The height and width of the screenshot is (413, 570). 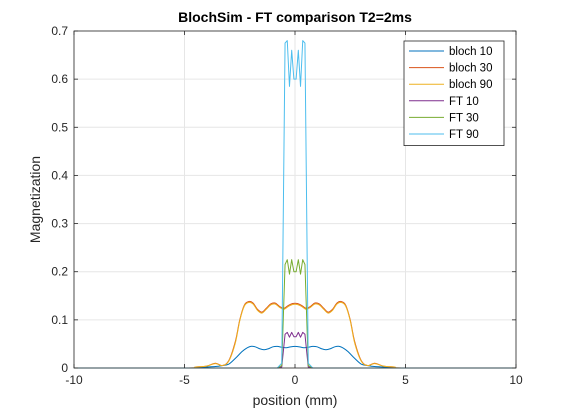 I want to click on legend-box, so click(x=454, y=93).